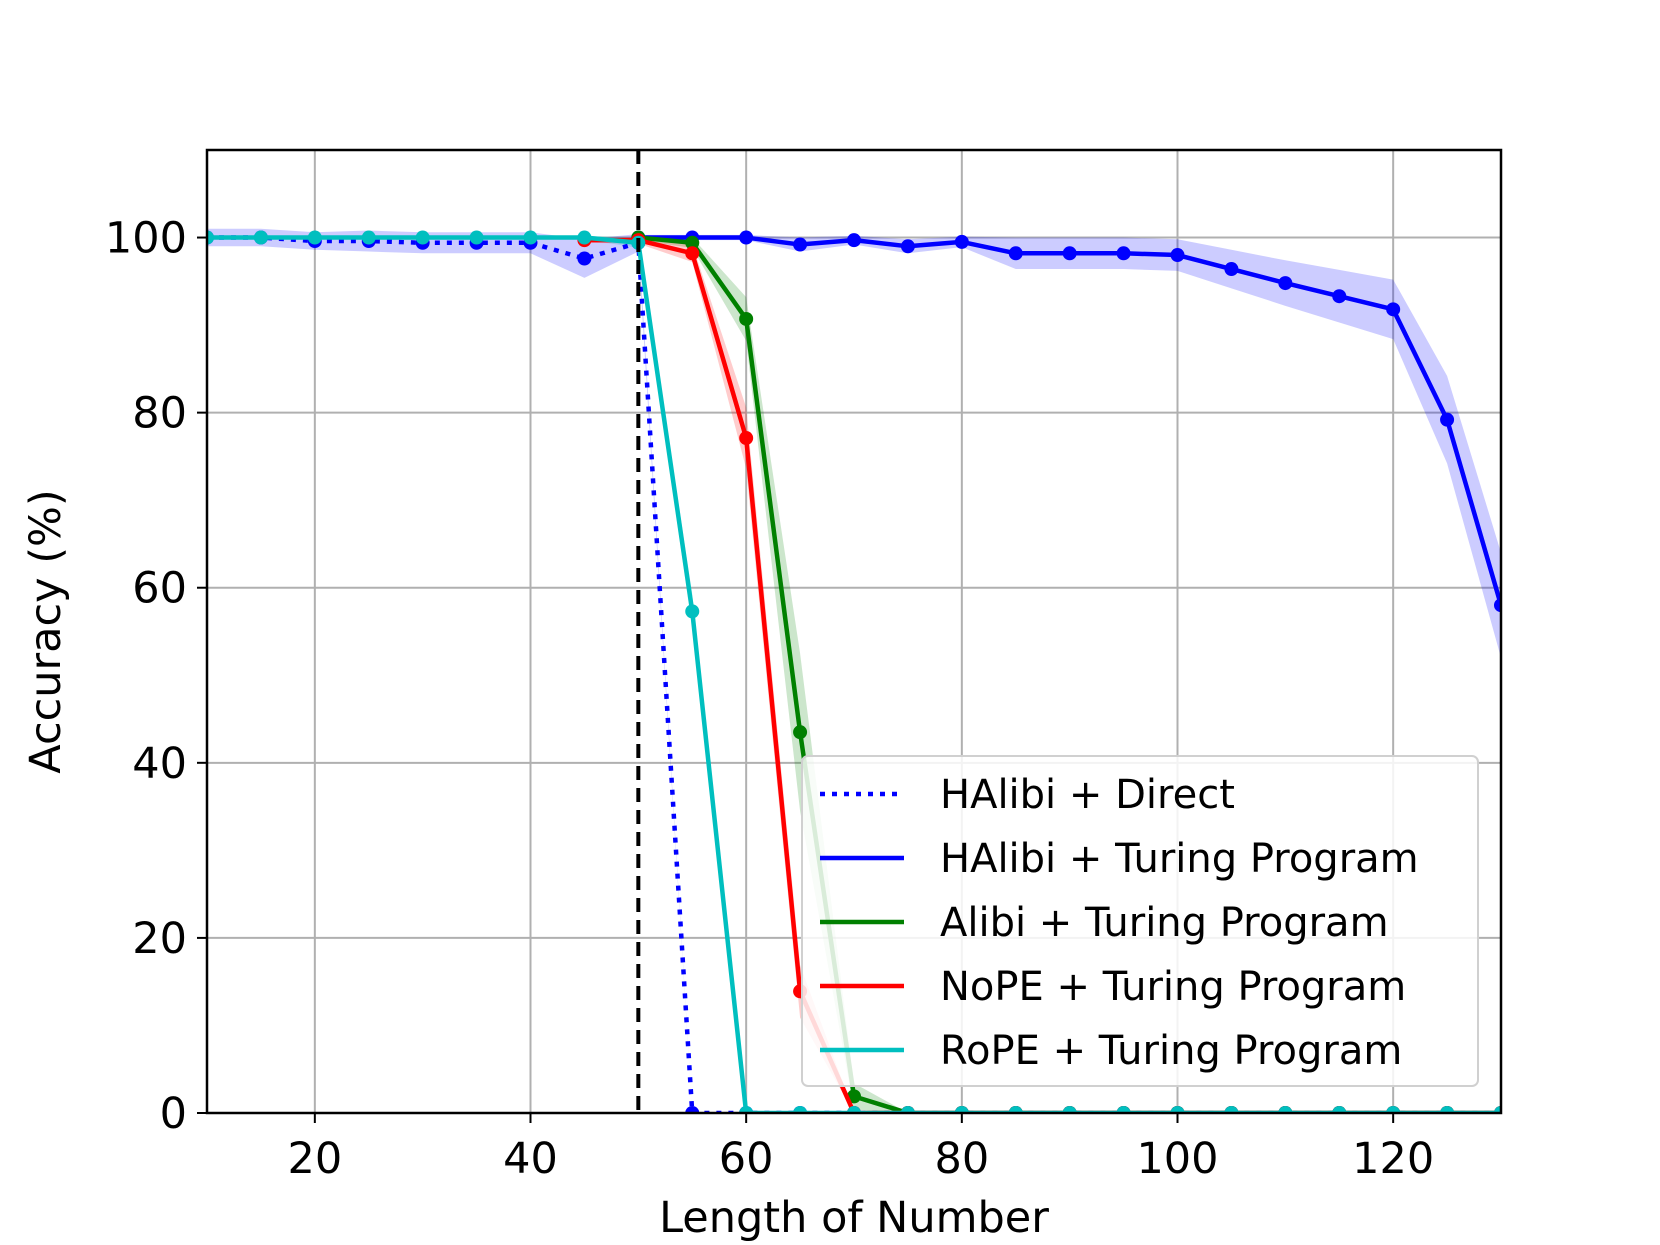 Image resolution: width=1660 pixels, height=1245 pixels. I want to click on y-tick-label: 40, so click(159, 764).